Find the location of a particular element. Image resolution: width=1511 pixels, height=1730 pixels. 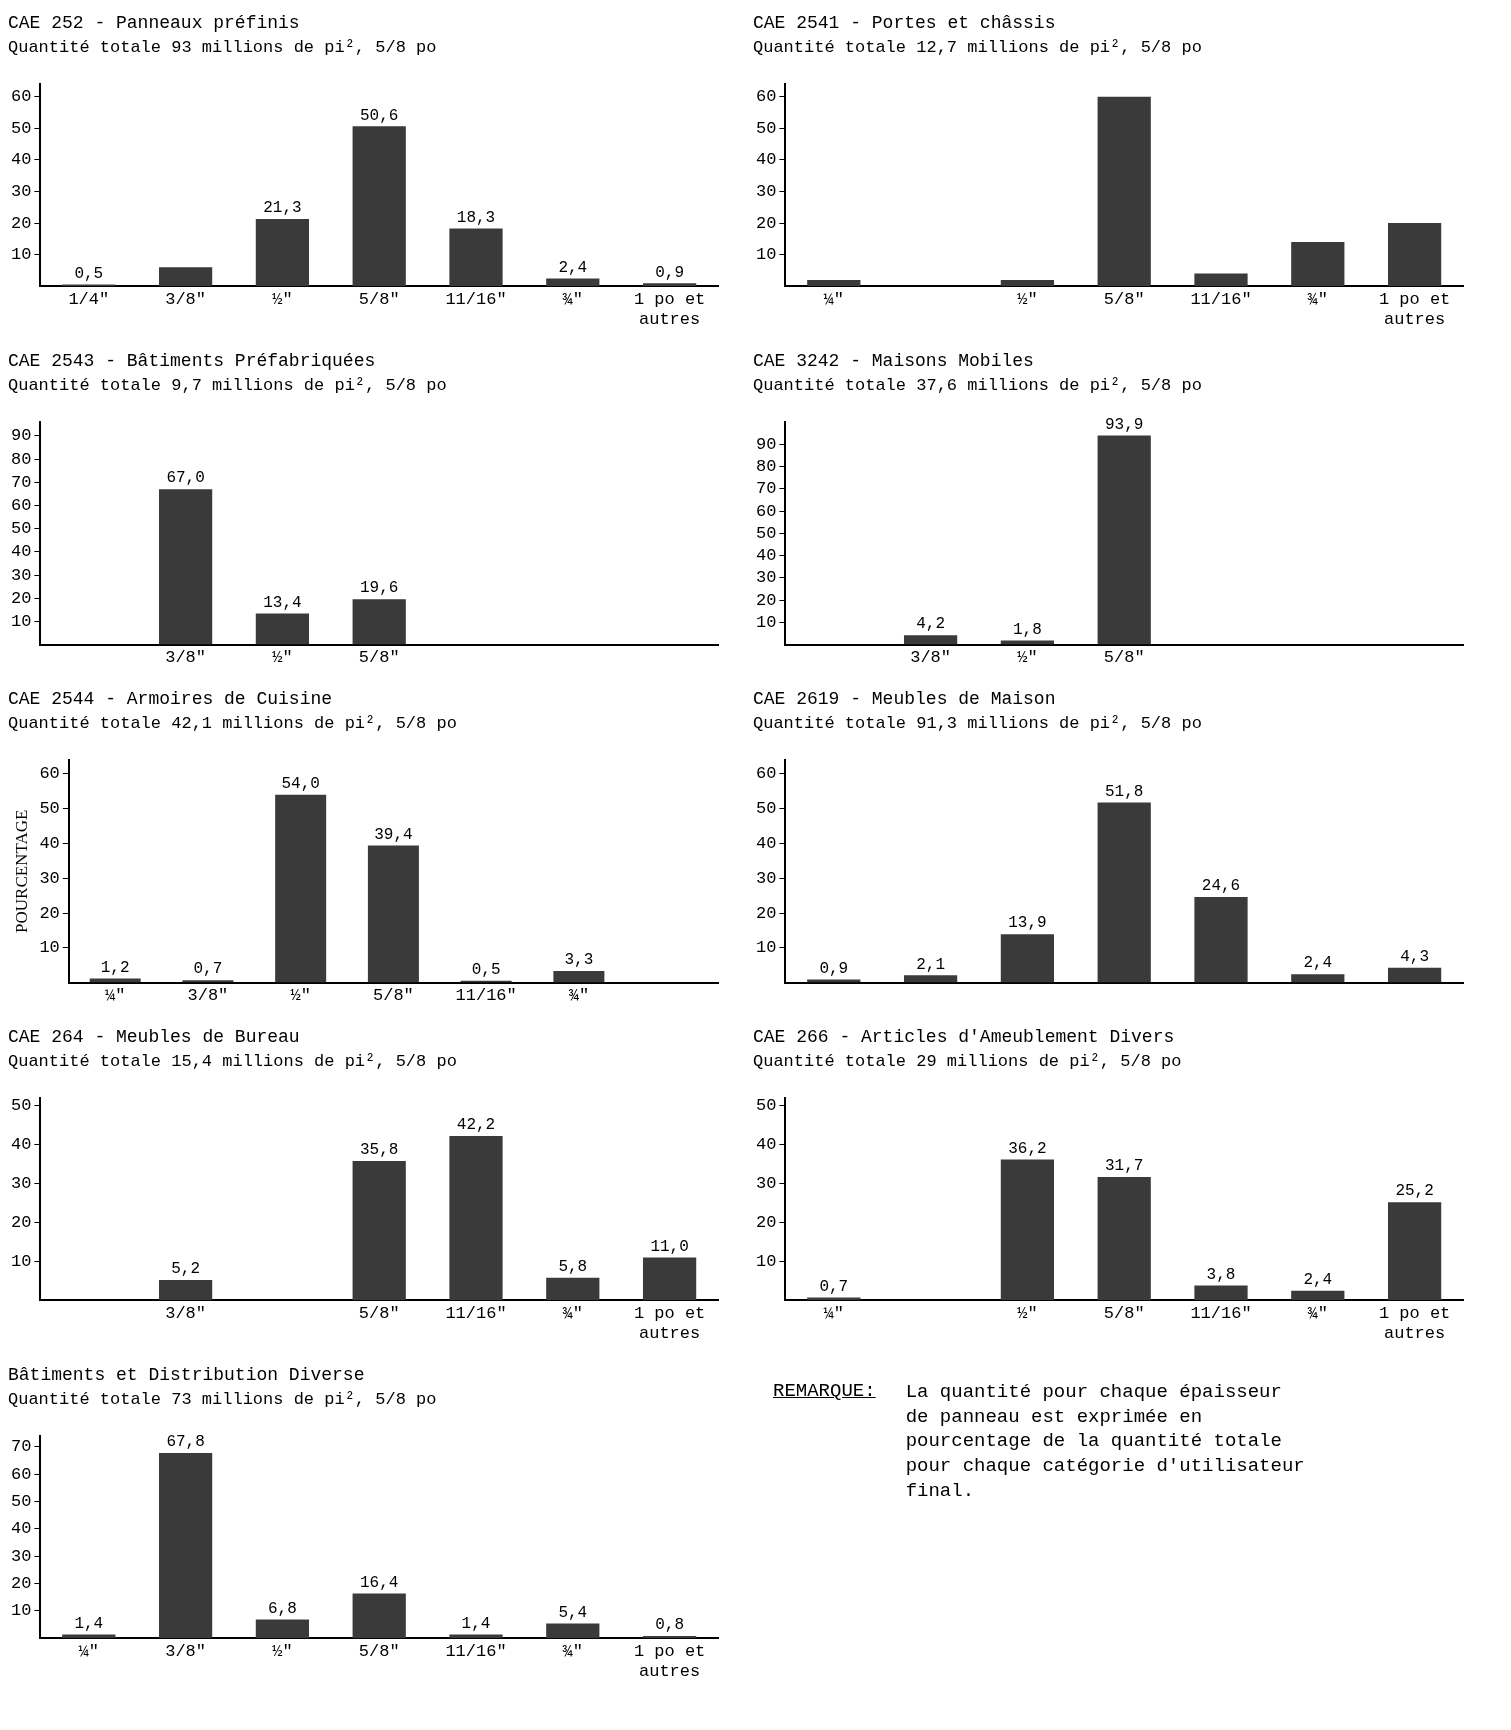

data-label: 13,9 is located at coordinates (1027, 923).